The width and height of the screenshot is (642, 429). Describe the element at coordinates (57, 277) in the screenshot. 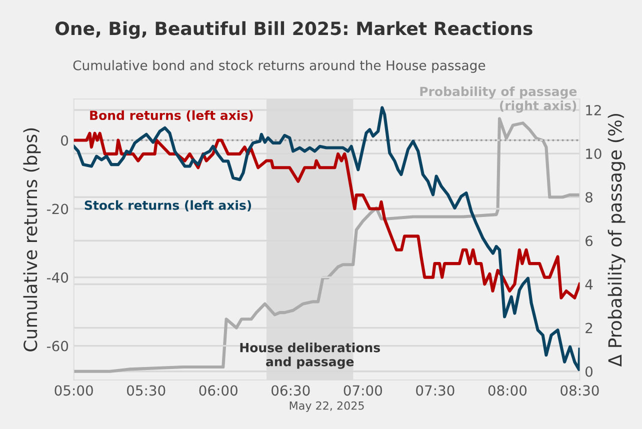

I see `y-tick-label: -40` at that location.